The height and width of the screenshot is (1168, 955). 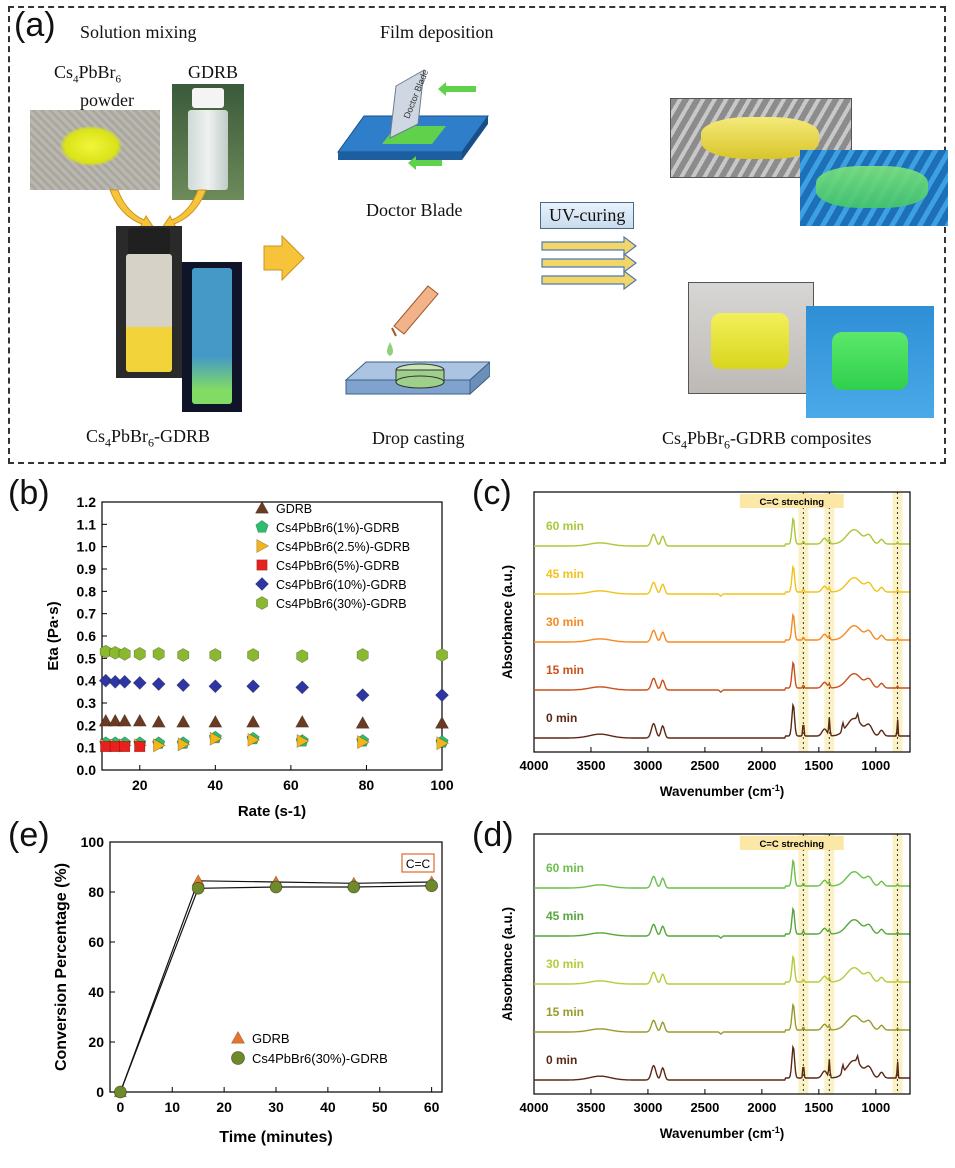 What do you see at coordinates (589, 263) in the screenshot?
I see `uv-light-arrows` at bounding box center [589, 263].